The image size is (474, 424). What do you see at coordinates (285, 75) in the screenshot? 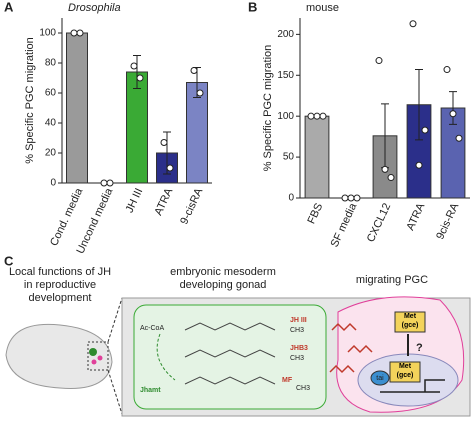
I see `y-tick-label: 150` at bounding box center [285, 75].